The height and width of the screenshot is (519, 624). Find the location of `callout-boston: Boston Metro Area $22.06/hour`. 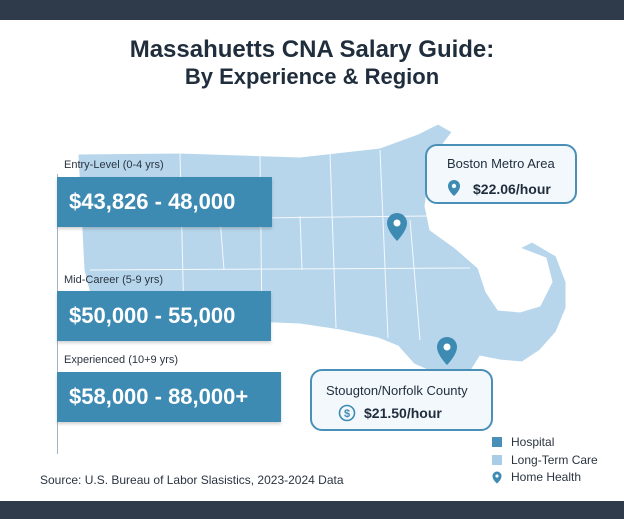

callout-boston: Boston Metro Area $22.06/hour is located at coordinates (501, 174).